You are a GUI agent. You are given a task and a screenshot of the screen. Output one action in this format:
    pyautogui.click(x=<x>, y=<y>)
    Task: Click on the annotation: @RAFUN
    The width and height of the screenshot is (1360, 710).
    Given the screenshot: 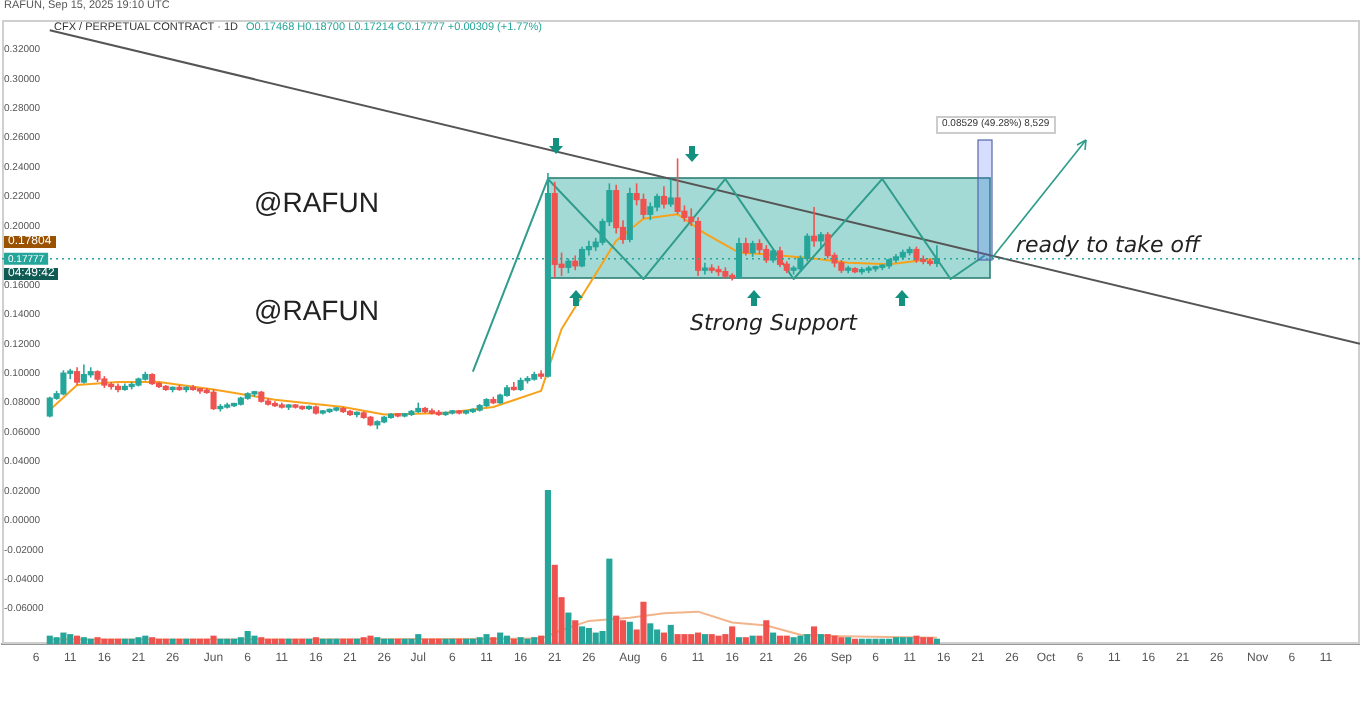 What is the action you would take?
    pyautogui.click(x=316, y=310)
    